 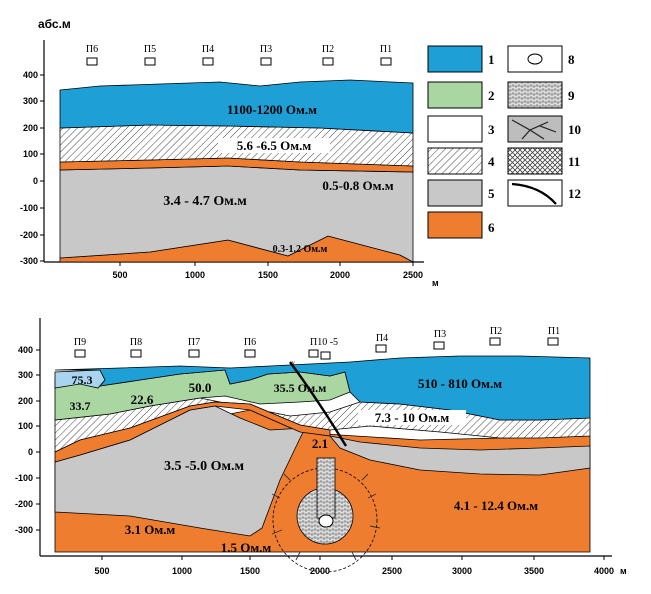 What do you see at coordinates (326, 488) in the screenshot?
I see `intrusion-stem` at bounding box center [326, 488].